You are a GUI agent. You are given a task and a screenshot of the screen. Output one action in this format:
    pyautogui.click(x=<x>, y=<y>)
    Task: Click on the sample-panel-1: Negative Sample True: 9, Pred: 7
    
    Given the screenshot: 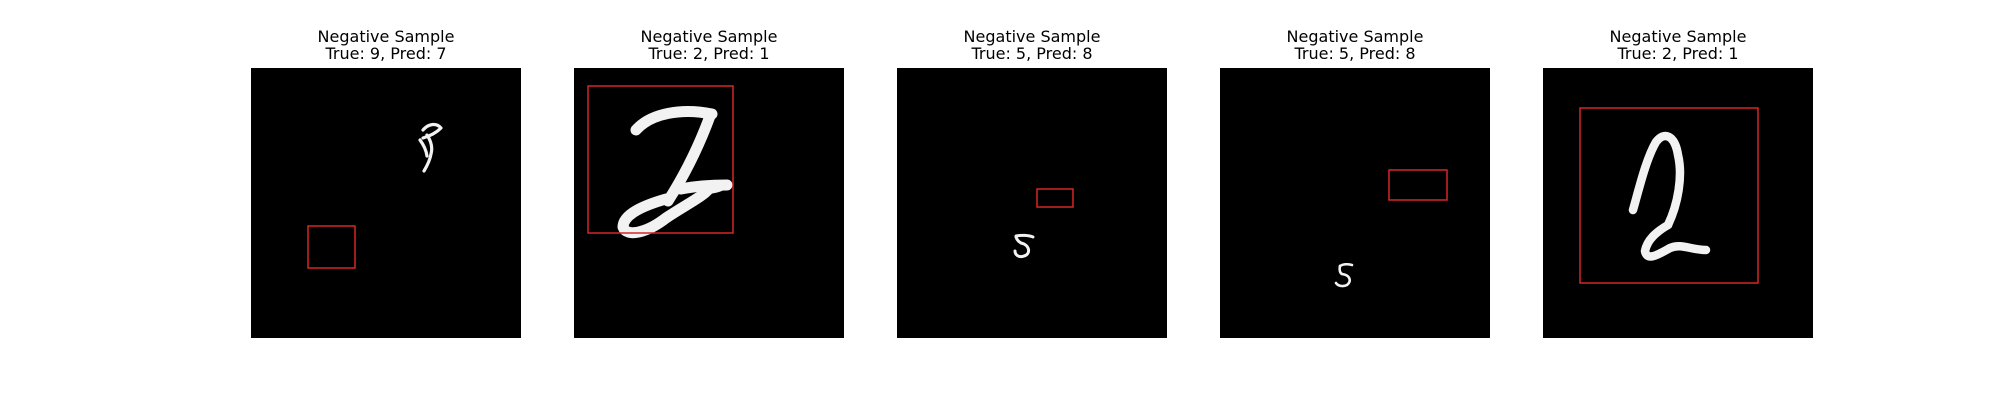 What is the action you would take?
    pyautogui.click(x=386, y=200)
    